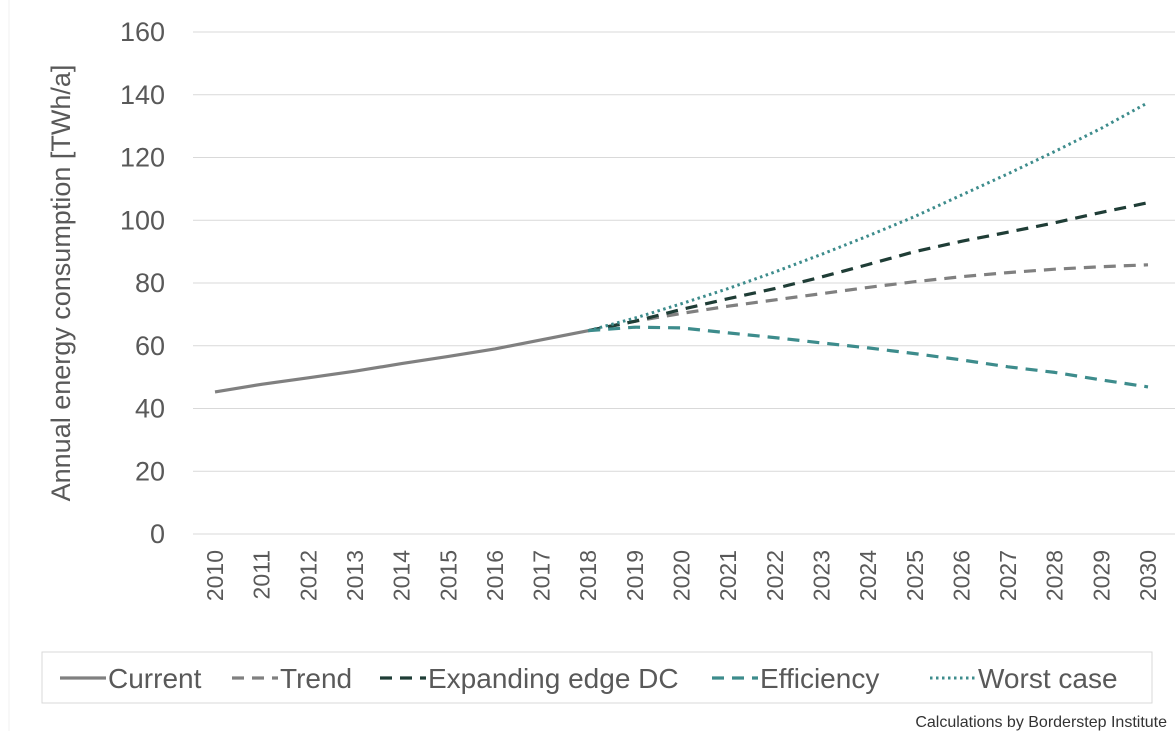 This screenshot has width=1176, height=731. Describe the element at coordinates (915, 575) in the screenshot. I see `x-tick-label: 2025` at that location.